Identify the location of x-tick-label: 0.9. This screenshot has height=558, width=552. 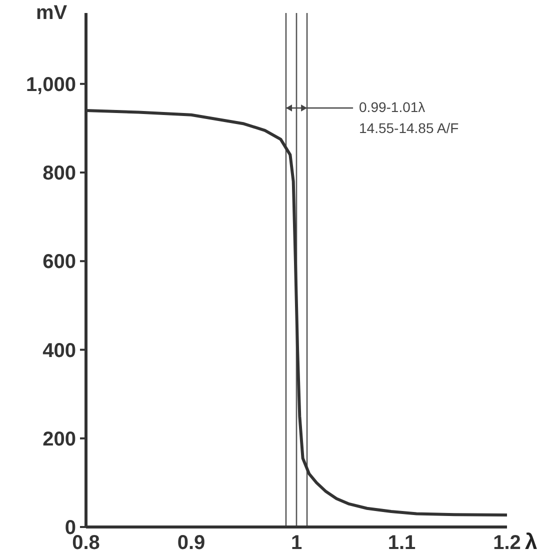
(191, 543).